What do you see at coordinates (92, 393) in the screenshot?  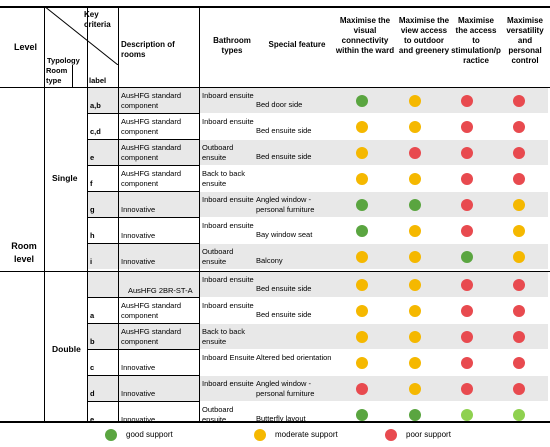 I see `row-label: d` at bounding box center [92, 393].